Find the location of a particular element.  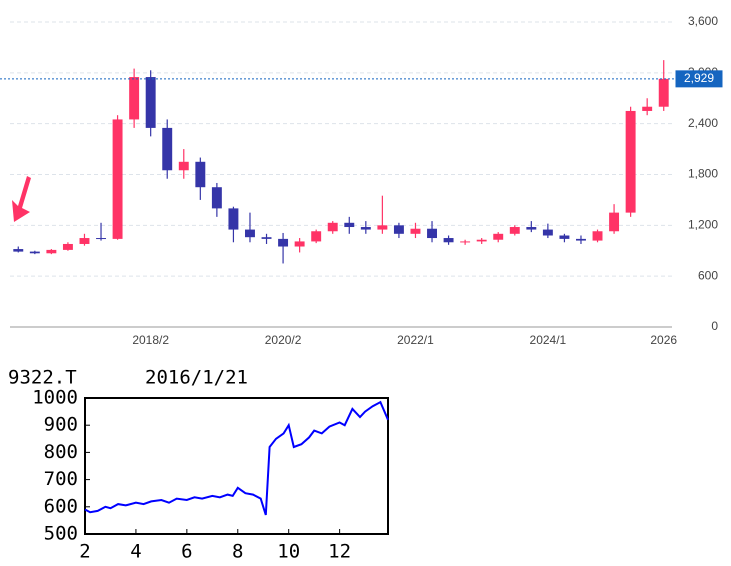

x-tick-label: 2020/2 is located at coordinates (283, 340).